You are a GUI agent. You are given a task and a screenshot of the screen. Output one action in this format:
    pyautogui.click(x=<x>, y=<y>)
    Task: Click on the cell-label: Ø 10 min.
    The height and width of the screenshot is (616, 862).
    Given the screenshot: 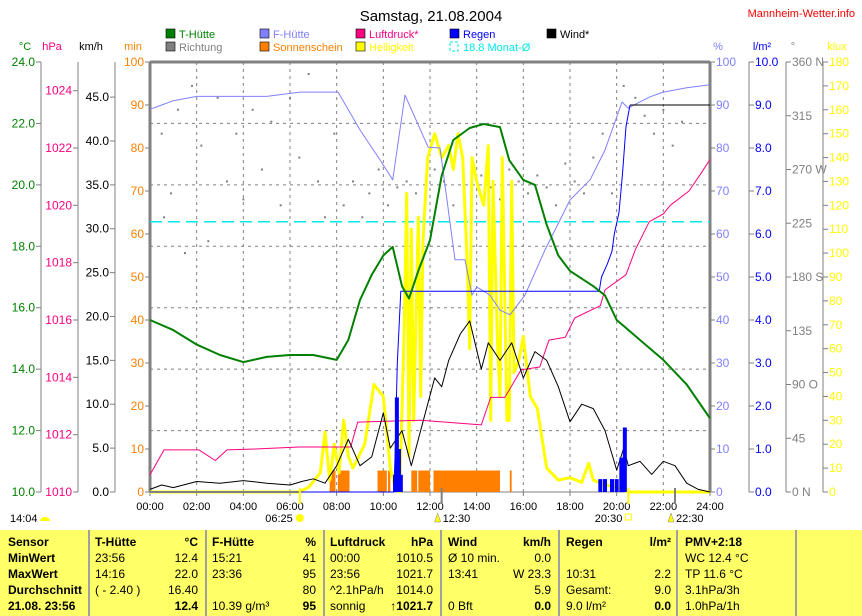 What is the action you would take?
    pyautogui.click(x=474, y=558)
    